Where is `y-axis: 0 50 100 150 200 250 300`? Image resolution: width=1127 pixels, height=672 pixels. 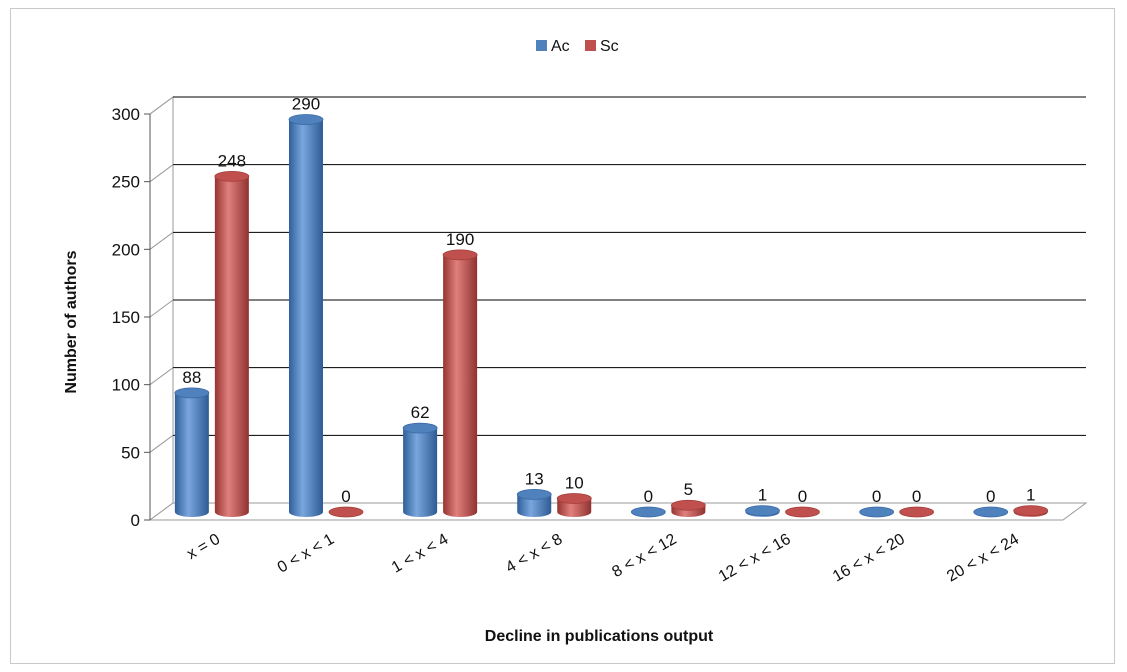 y-axis: 0 50 100 150 200 250 300 is located at coordinates (131, 317).